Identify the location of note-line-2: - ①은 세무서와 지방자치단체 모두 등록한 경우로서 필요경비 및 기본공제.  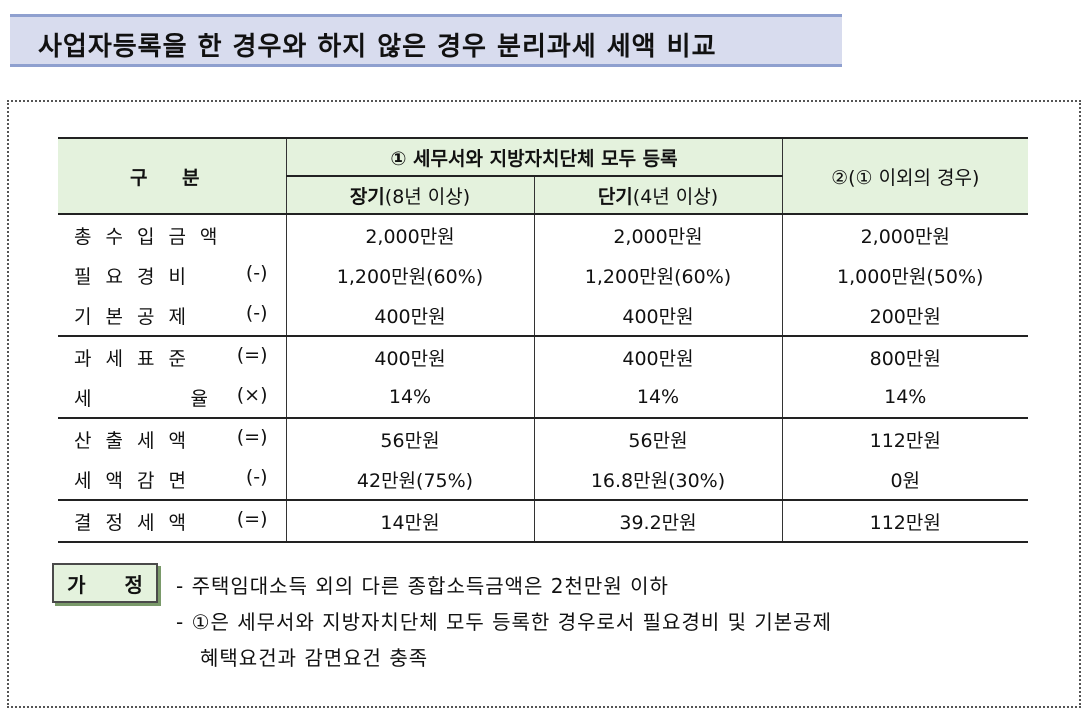
(504, 622).